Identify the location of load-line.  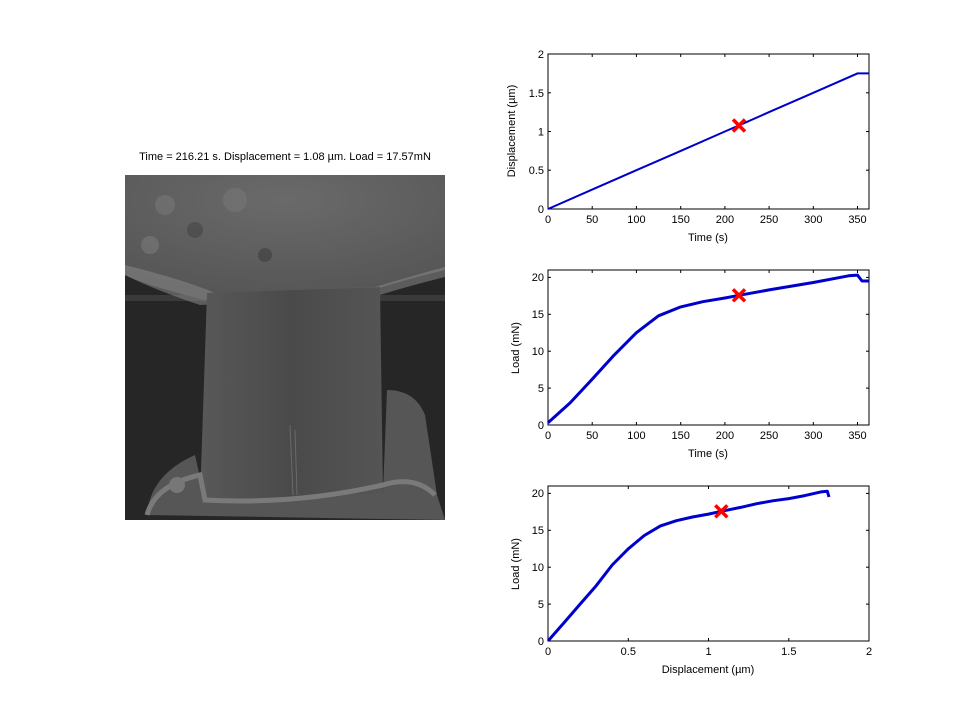
(707, 348).